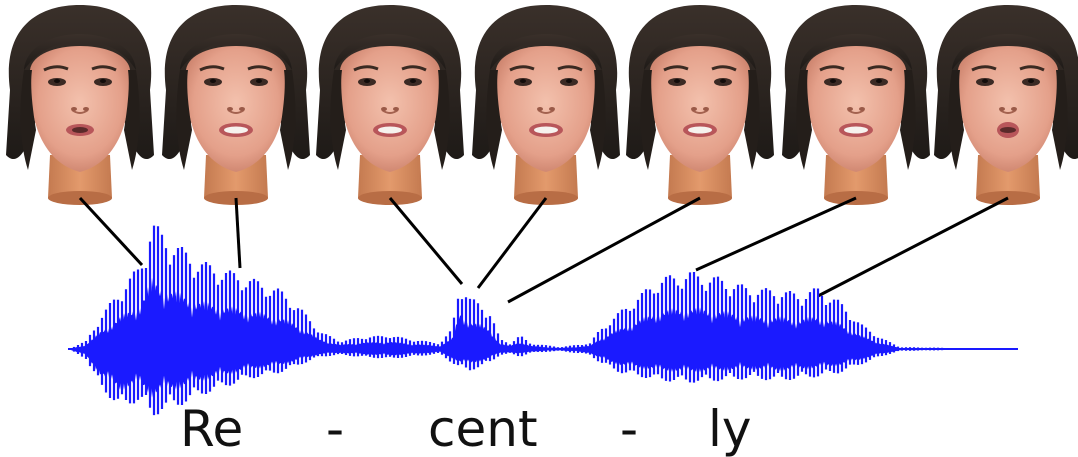  What do you see at coordinates (211, 428) in the screenshot?
I see `syllable-re: Re` at bounding box center [211, 428].